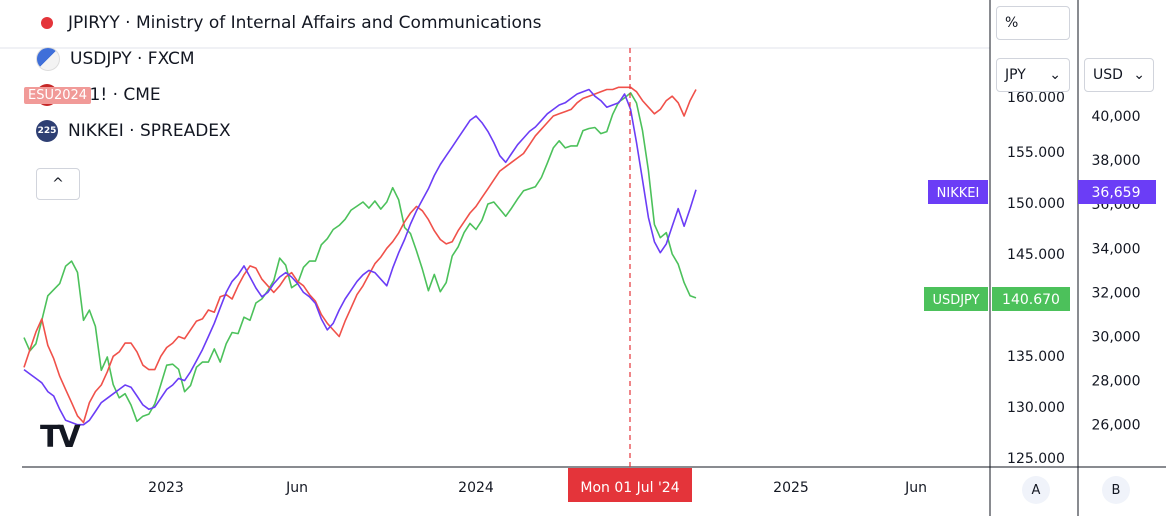 The width and height of the screenshot is (1166, 516). I want to click on nikkei225-icon: 225, so click(47, 131).